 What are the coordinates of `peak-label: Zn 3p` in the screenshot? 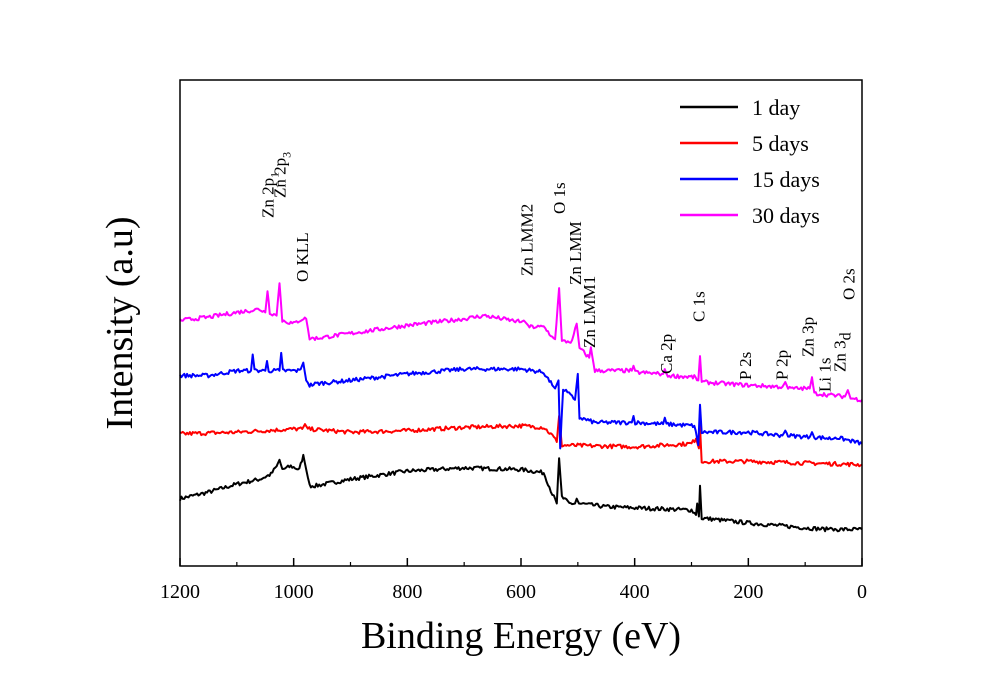 It's located at (807, 337).